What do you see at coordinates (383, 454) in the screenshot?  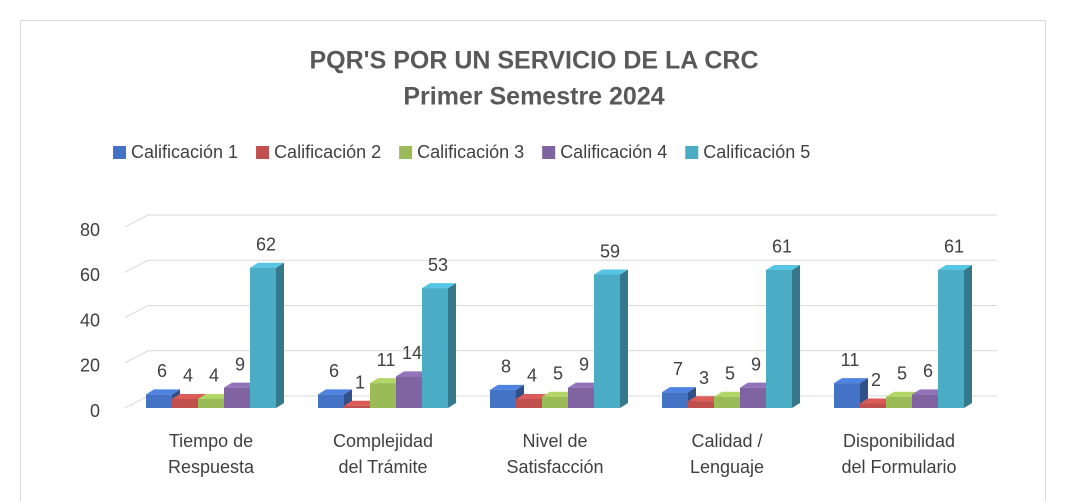 I see `x-tick-label: Complejidad del Trámite` at bounding box center [383, 454].